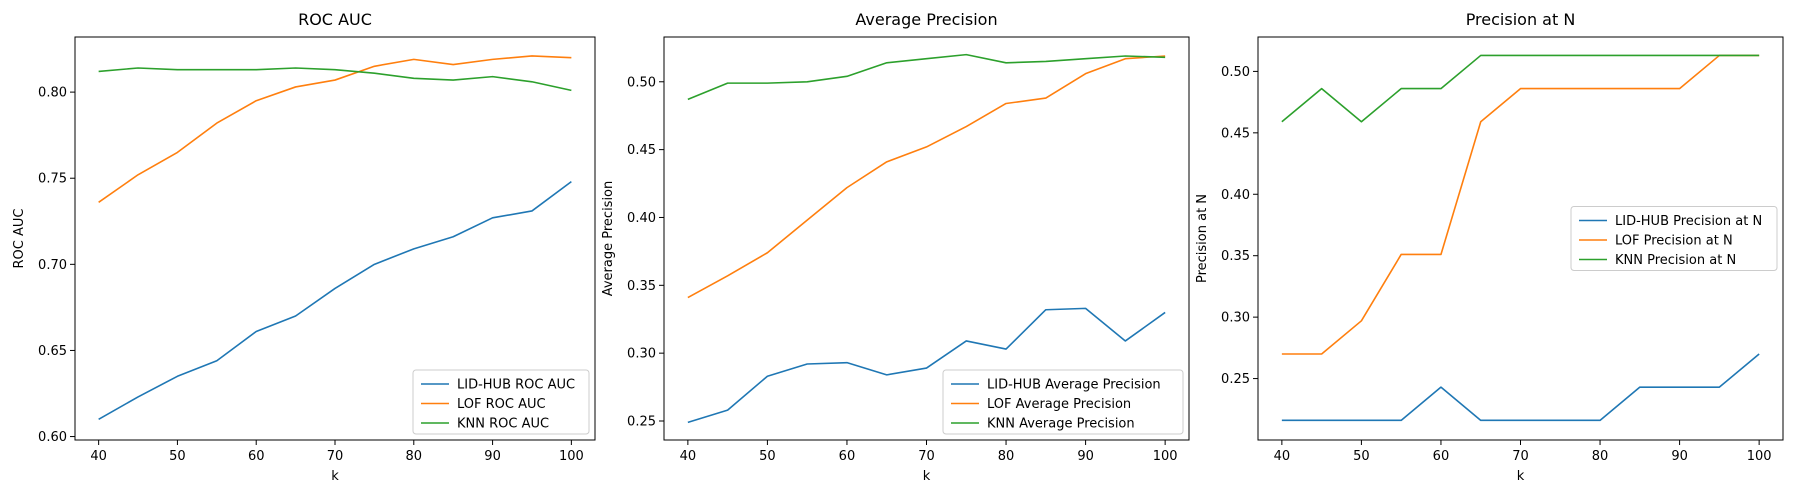  What do you see at coordinates (1674, 241) in the screenshot?
I see `legend-entry: LOF Precision at N` at bounding box center [1674, 241].